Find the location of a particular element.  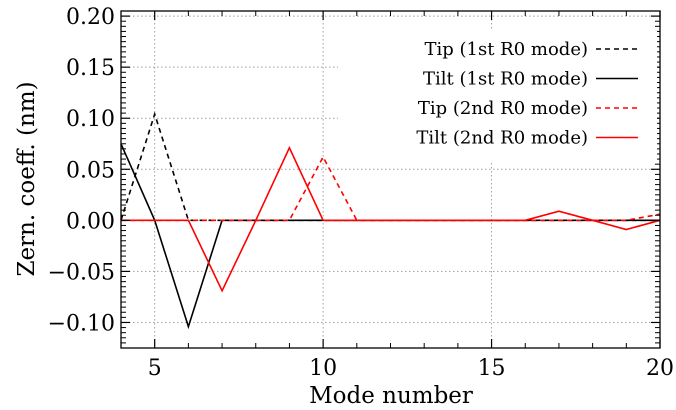

y-tick-label: 0.05 is located at coordinates (90, 170).